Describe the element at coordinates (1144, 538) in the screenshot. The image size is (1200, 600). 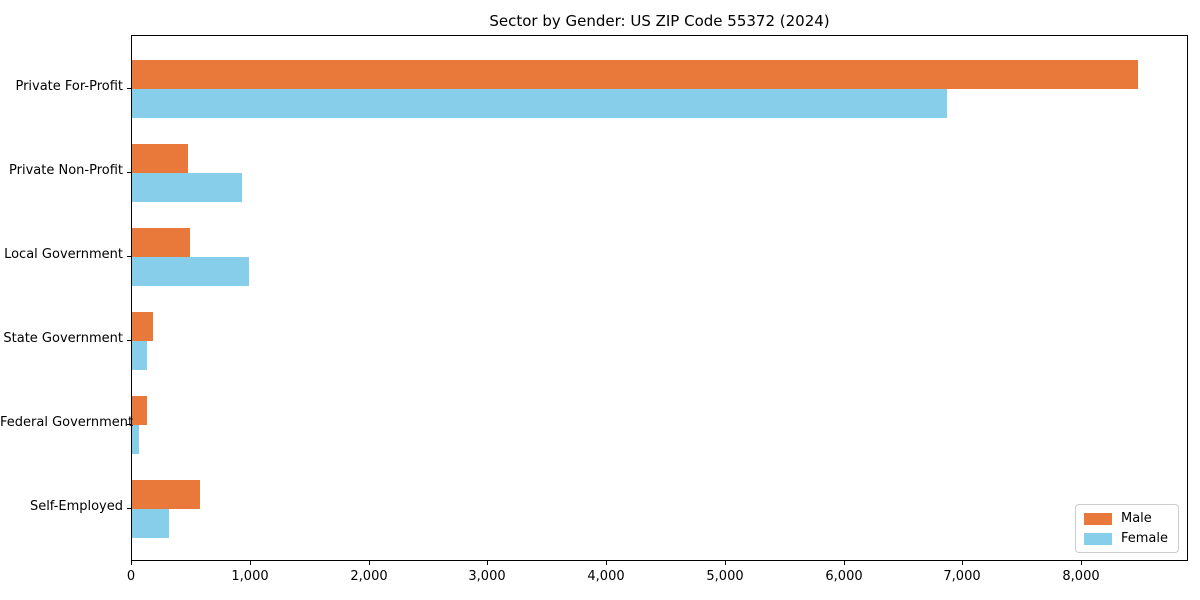
I see `legend-label-female: Female` at that location.